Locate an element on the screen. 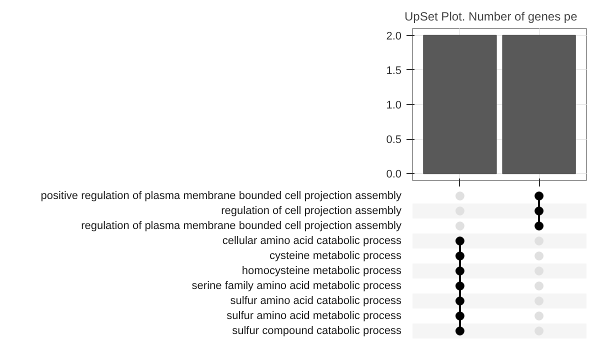 The height and width of the screenshot is (350, 600). y-tick-label: serine family amino acid metabolic process is located at coordinates (297, 286).